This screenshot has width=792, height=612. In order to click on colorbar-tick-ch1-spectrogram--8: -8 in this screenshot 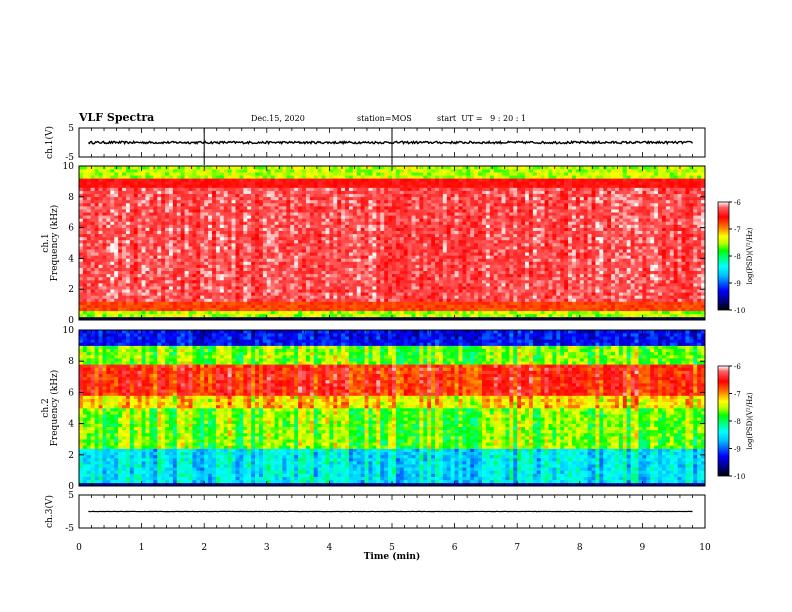, I will do `click(737, 257)`.